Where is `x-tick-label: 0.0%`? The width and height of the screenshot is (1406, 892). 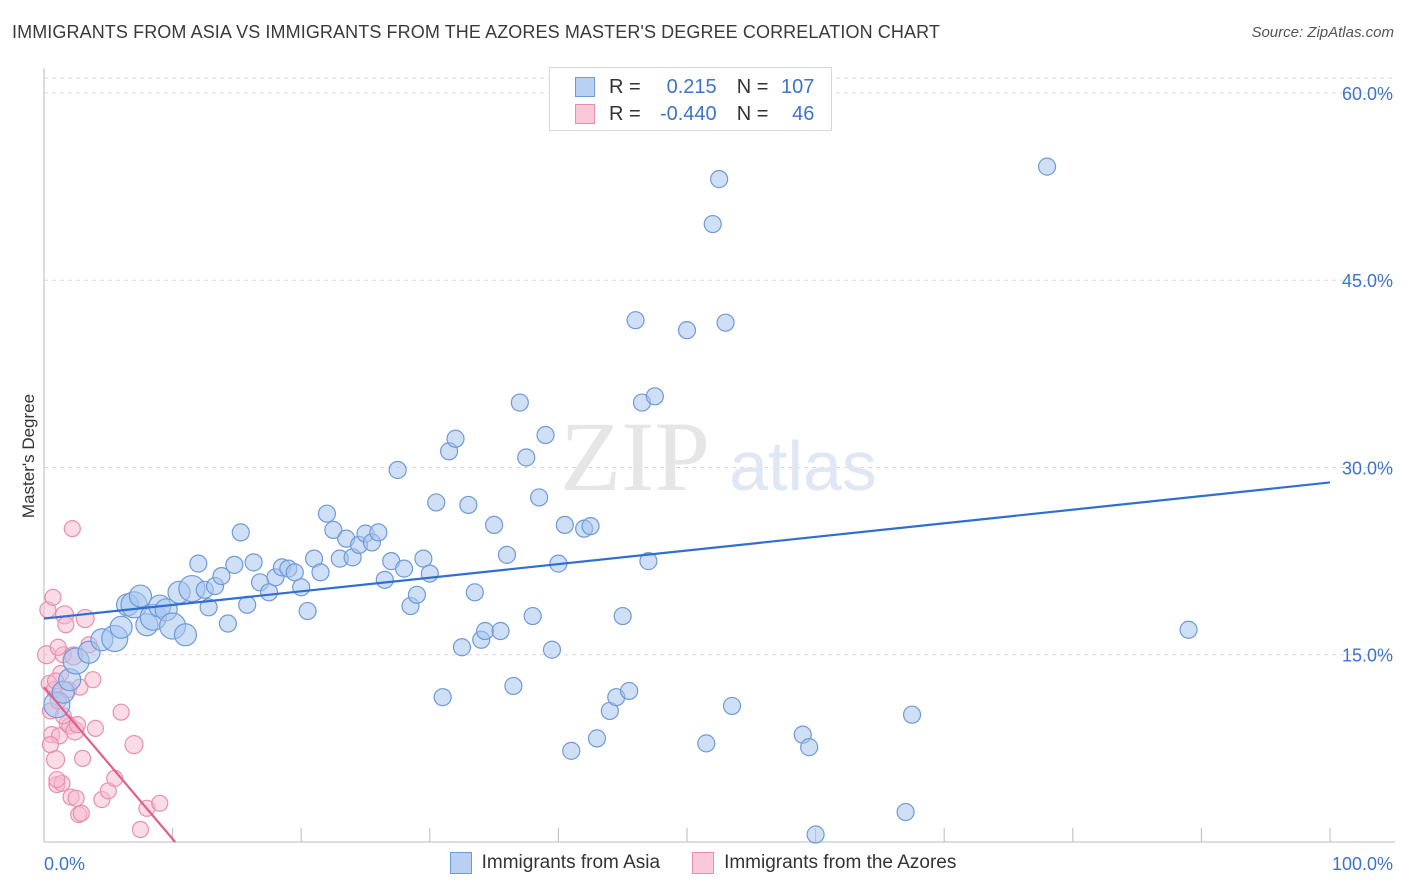
x-tick-label: 0.0% is located at coordinates (64, 864).